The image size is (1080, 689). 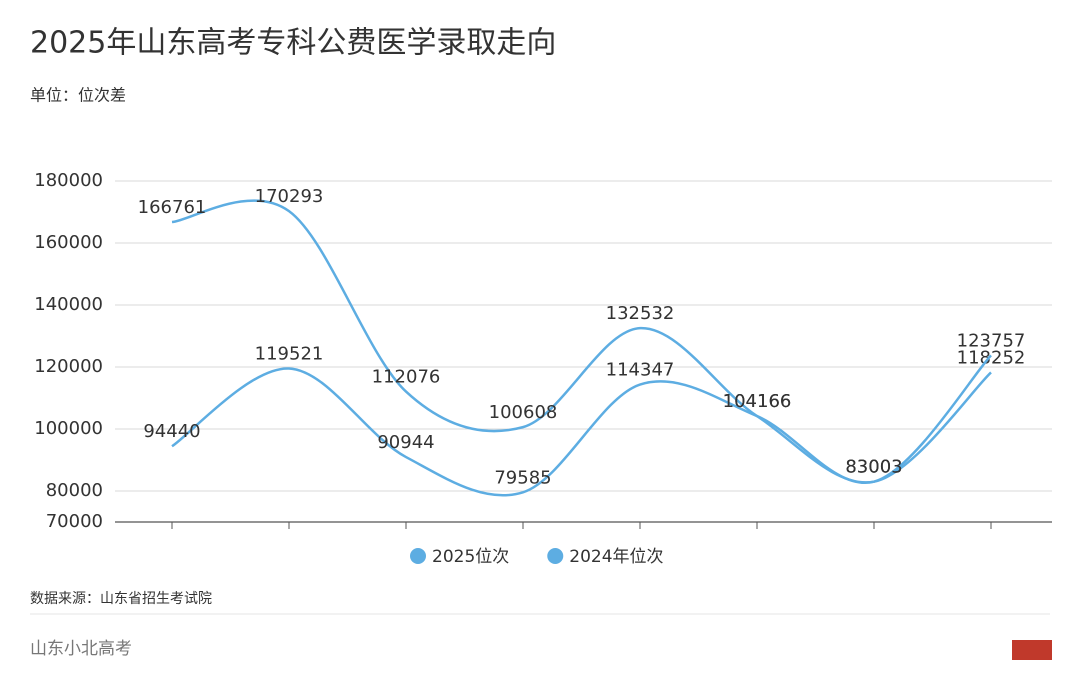 What do you see at coordinates (640, 370) in the screenshot?
I see `data-label: 114347` at bounding box center [640, 370].